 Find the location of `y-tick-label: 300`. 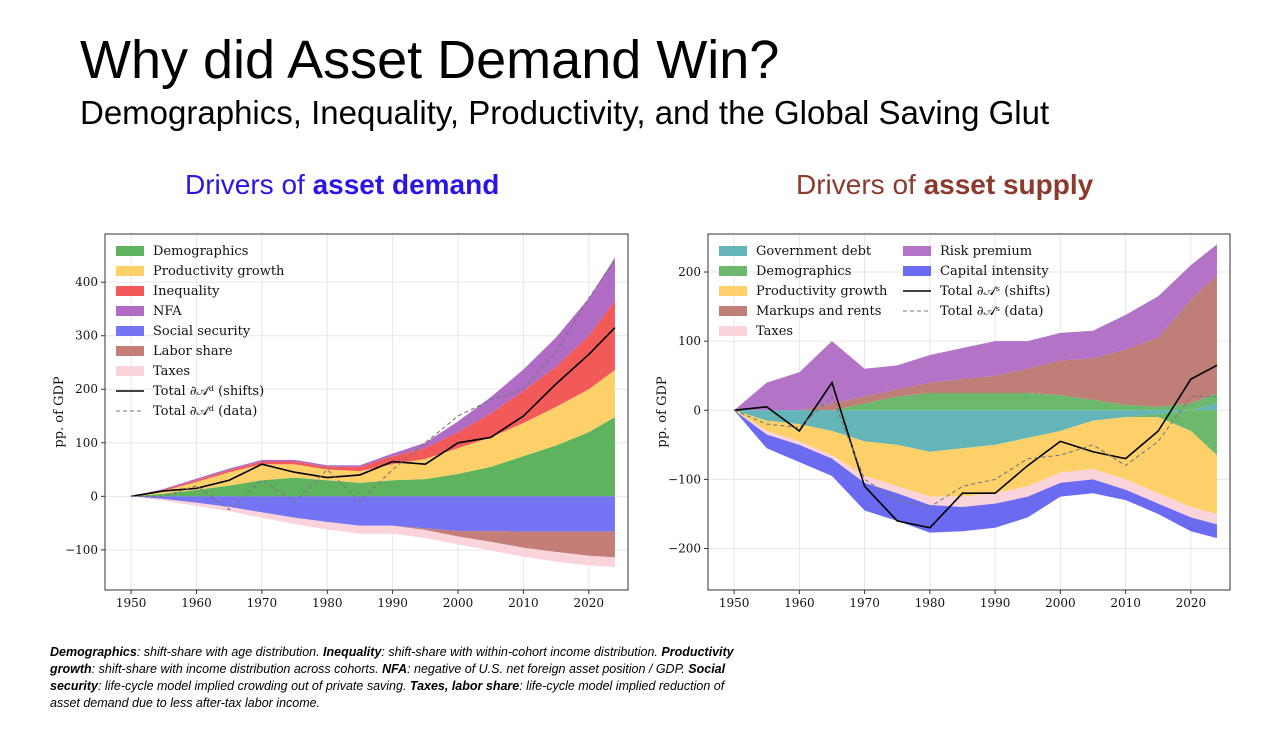

y-tick-label: 300 is located at coordinates (86, 336).